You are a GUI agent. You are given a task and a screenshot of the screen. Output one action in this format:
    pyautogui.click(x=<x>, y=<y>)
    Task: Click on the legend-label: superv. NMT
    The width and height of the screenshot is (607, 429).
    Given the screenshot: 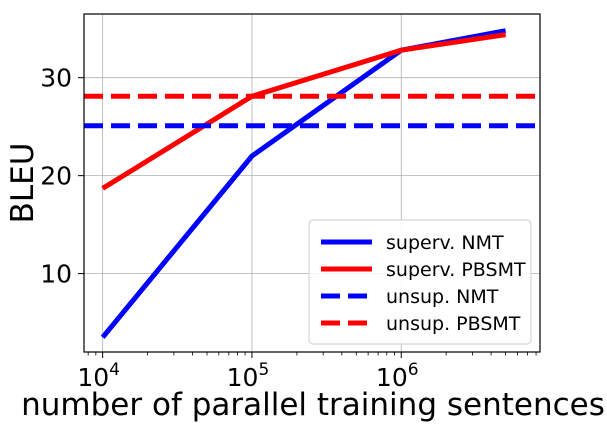 What is the action you would take?
    pyautogui.click(x=445, y=243)
    